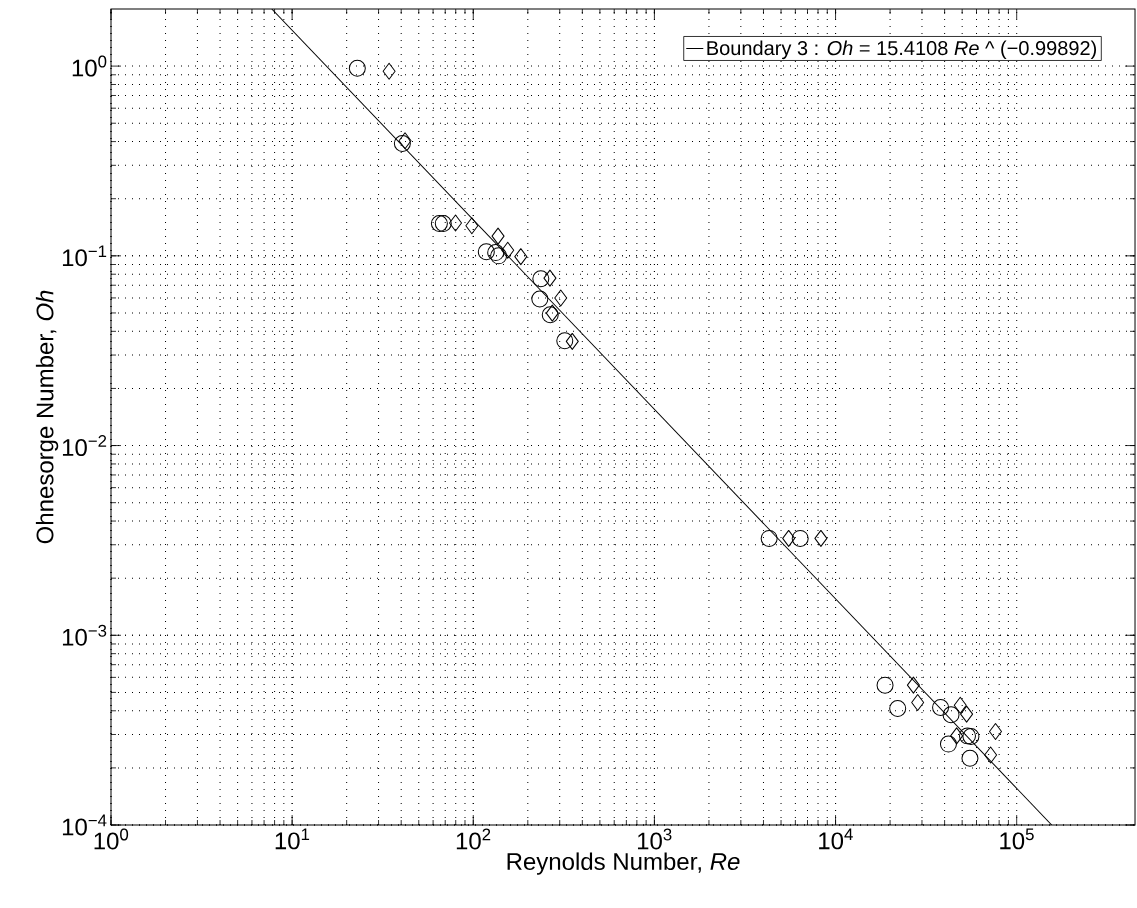  I want to click on y-tick-label: 10$^{0}$, so click(89, 66).